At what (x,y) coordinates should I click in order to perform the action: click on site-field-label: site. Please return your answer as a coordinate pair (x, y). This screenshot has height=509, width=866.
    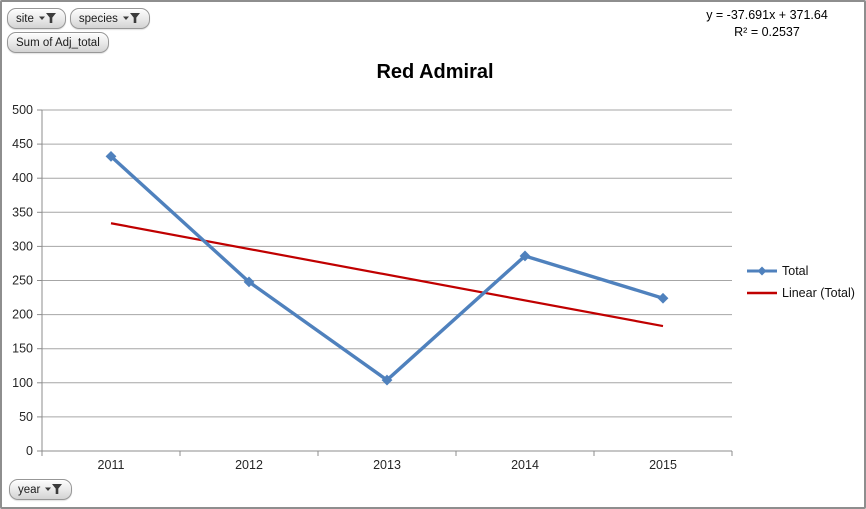
    Looking at the image, I should click on (25, 18).